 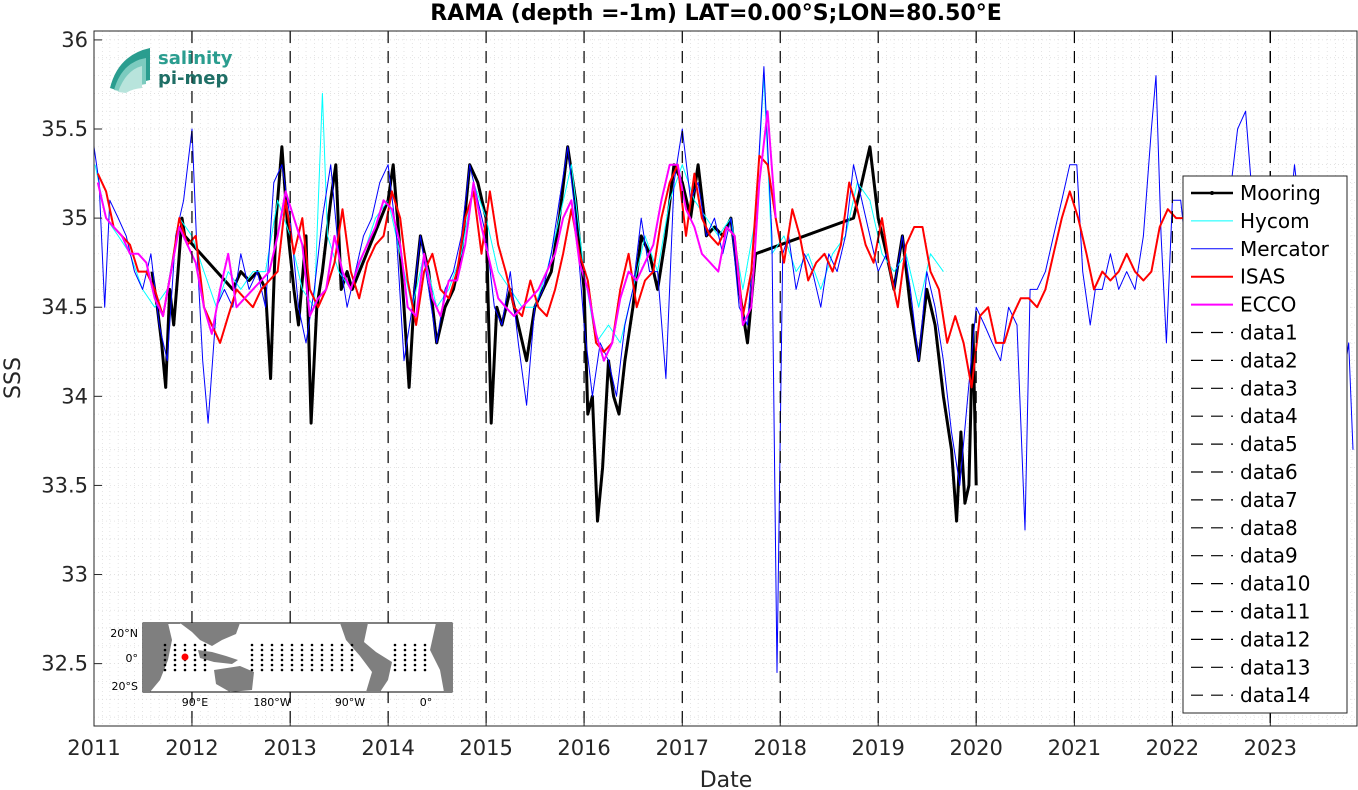 What do you see at coordinates (130, 79) in the screenshot?
I see `logo-wave-icon` at bounding box center [130, 79].